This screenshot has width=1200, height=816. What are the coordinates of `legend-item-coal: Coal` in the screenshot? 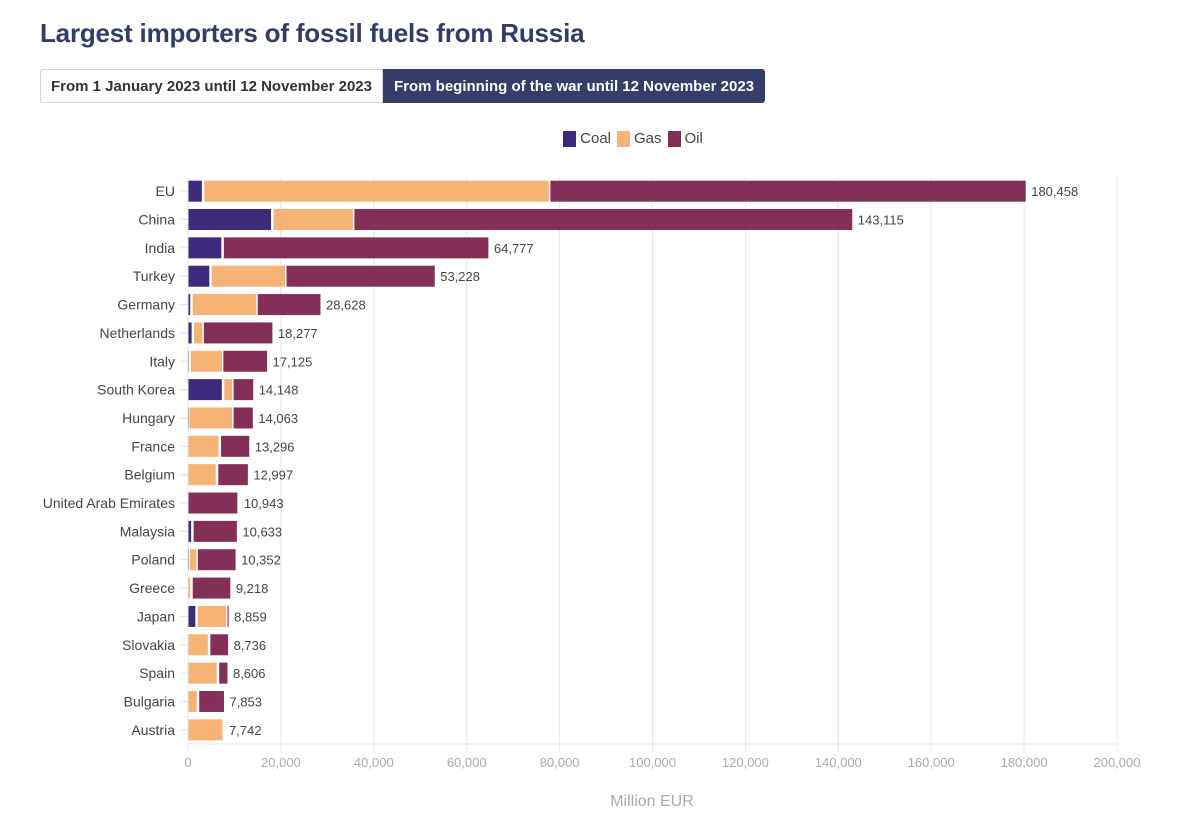 It's located at (587, 138).